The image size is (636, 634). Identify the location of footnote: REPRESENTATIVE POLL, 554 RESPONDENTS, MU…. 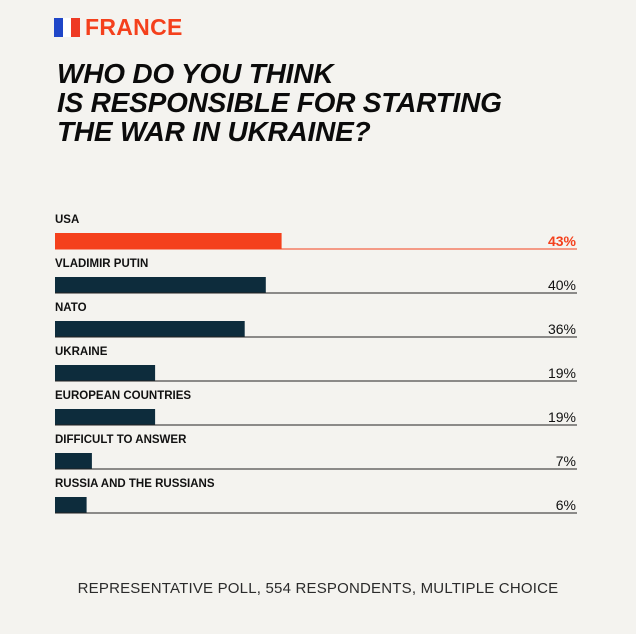
(318, 588).